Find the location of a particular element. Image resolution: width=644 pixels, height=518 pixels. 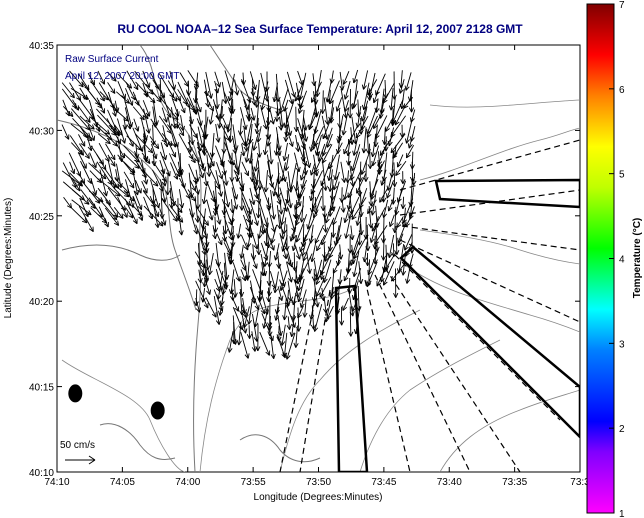

x-tick-label: 74:00 is located at coordinates (187, 482).